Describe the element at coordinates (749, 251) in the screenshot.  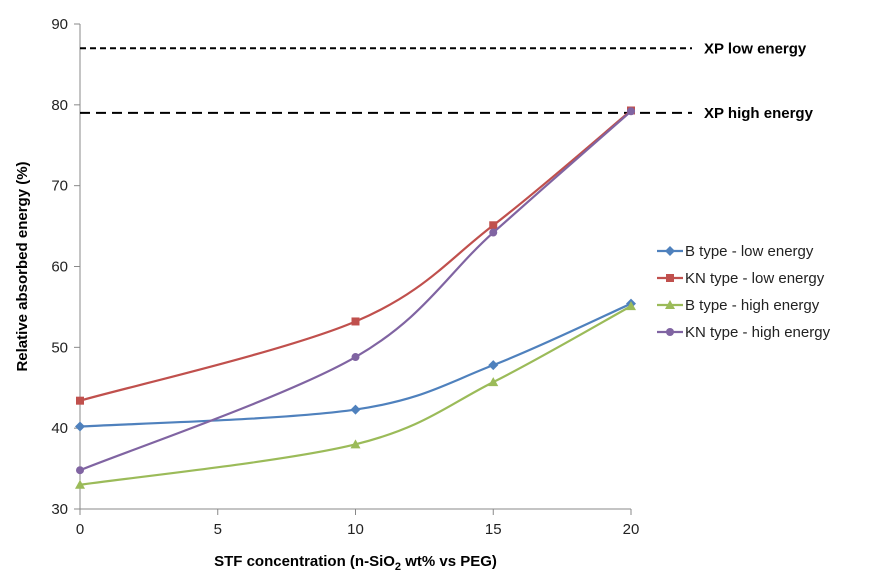
I see `legend-label: B type - low energy` at that location.